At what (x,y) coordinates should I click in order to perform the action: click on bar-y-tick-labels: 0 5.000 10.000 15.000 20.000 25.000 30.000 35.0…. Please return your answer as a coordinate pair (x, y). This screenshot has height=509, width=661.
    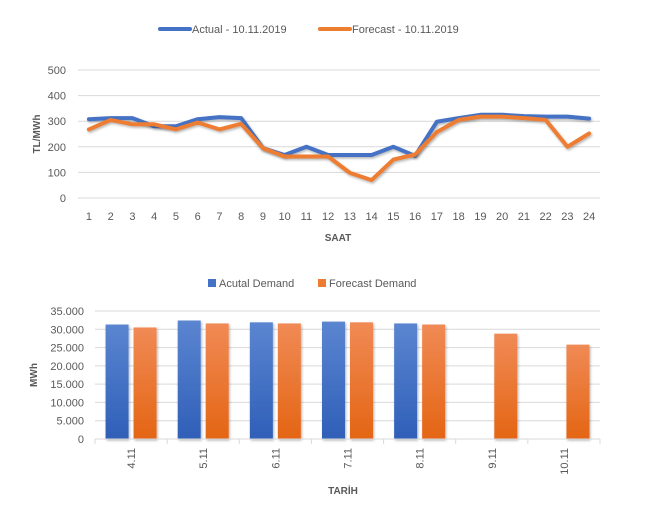
    Looking at the image, I should click on (67, 376).